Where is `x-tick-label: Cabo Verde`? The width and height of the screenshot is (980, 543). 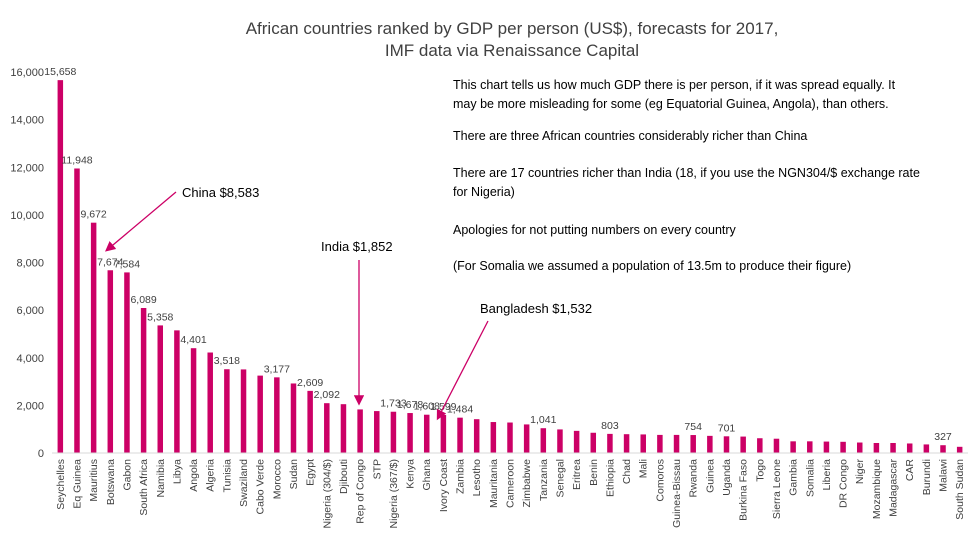 x-tick-label: Cabo Verde is located at coordinates (261, 487).